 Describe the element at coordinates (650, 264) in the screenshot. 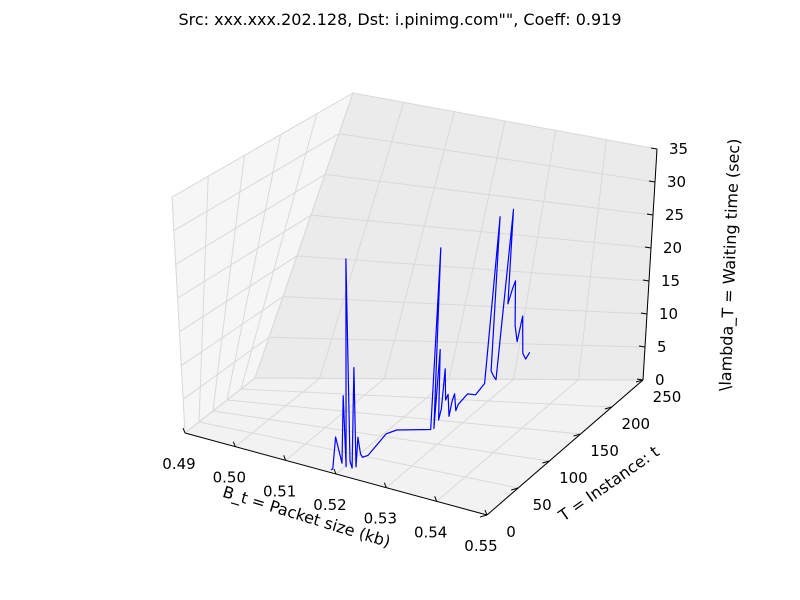

I see `z-axis-line` at that location.